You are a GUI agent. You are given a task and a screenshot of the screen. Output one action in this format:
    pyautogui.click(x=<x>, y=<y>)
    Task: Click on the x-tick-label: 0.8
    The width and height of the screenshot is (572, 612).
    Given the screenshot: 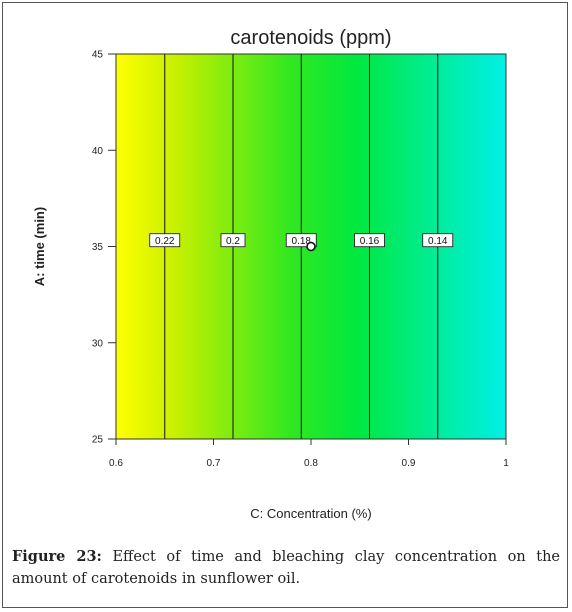 What is the action you would take?
    pyautogui.click(x=311, y=463)
    